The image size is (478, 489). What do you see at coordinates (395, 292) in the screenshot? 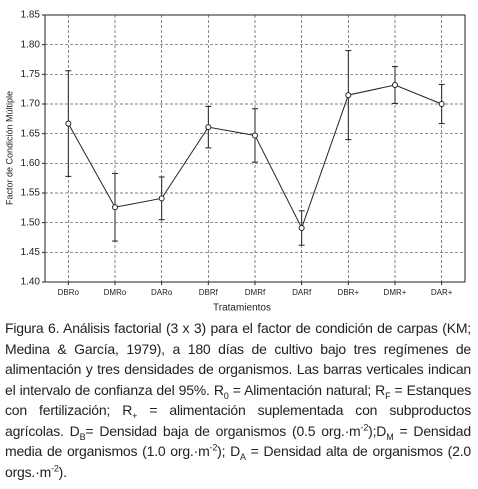
I see `x-tick-label: DMR+` at bounding box center [395, 292].